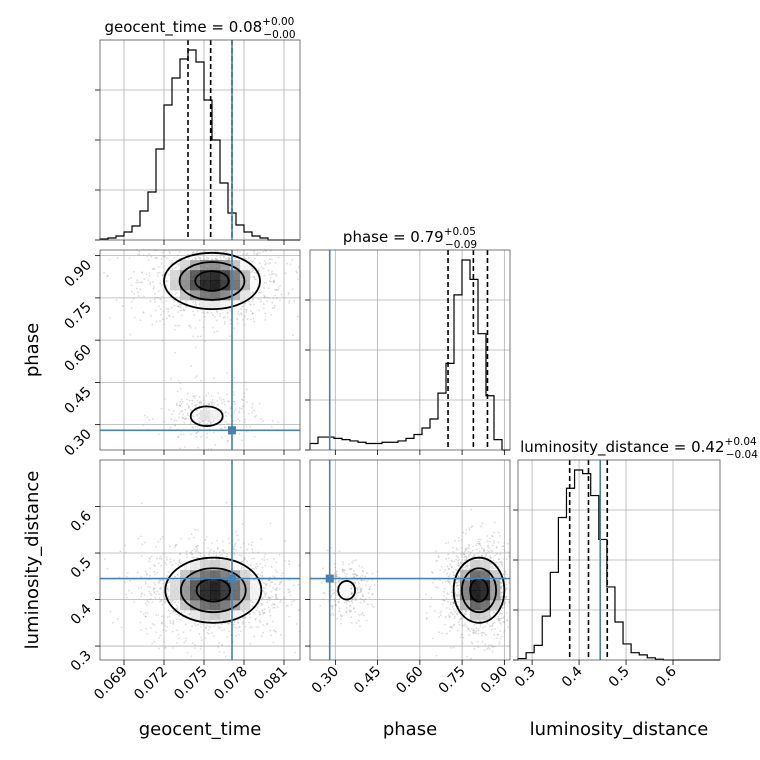 The height and width of the screenshot is (760, 760). I want to click on title-main: geocent_time = 0.08, so click(183, 27).